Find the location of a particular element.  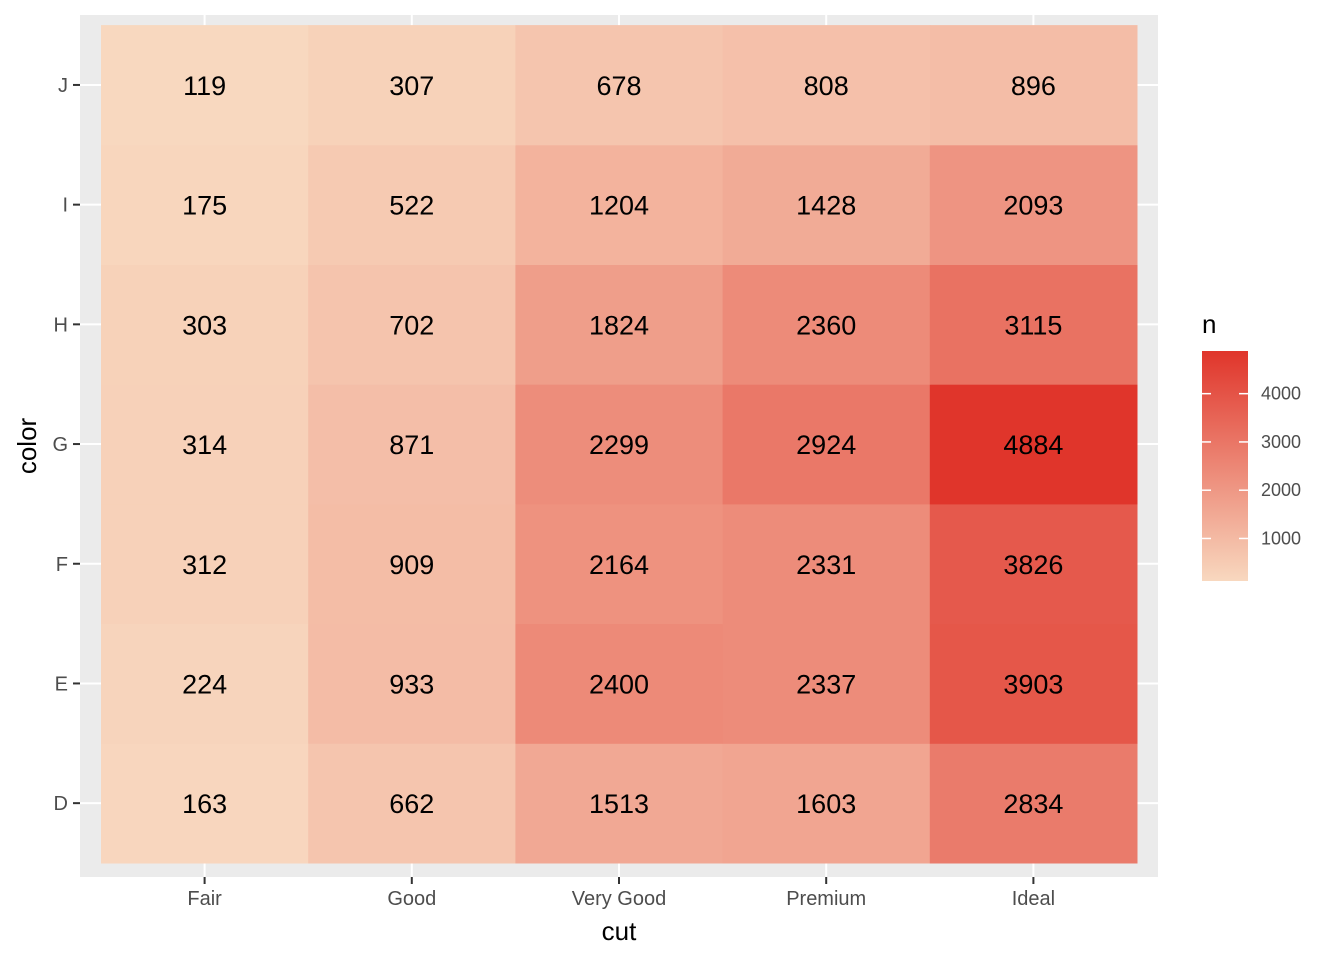

y-tick-label: I is located at coordinates (65, 206).